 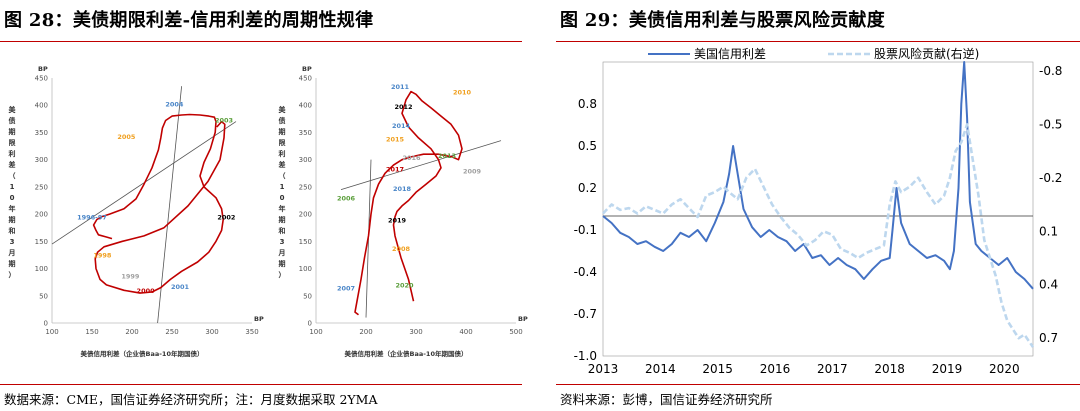 I want to click on y-axis-title-char: 美, so click(x=283, y=109).